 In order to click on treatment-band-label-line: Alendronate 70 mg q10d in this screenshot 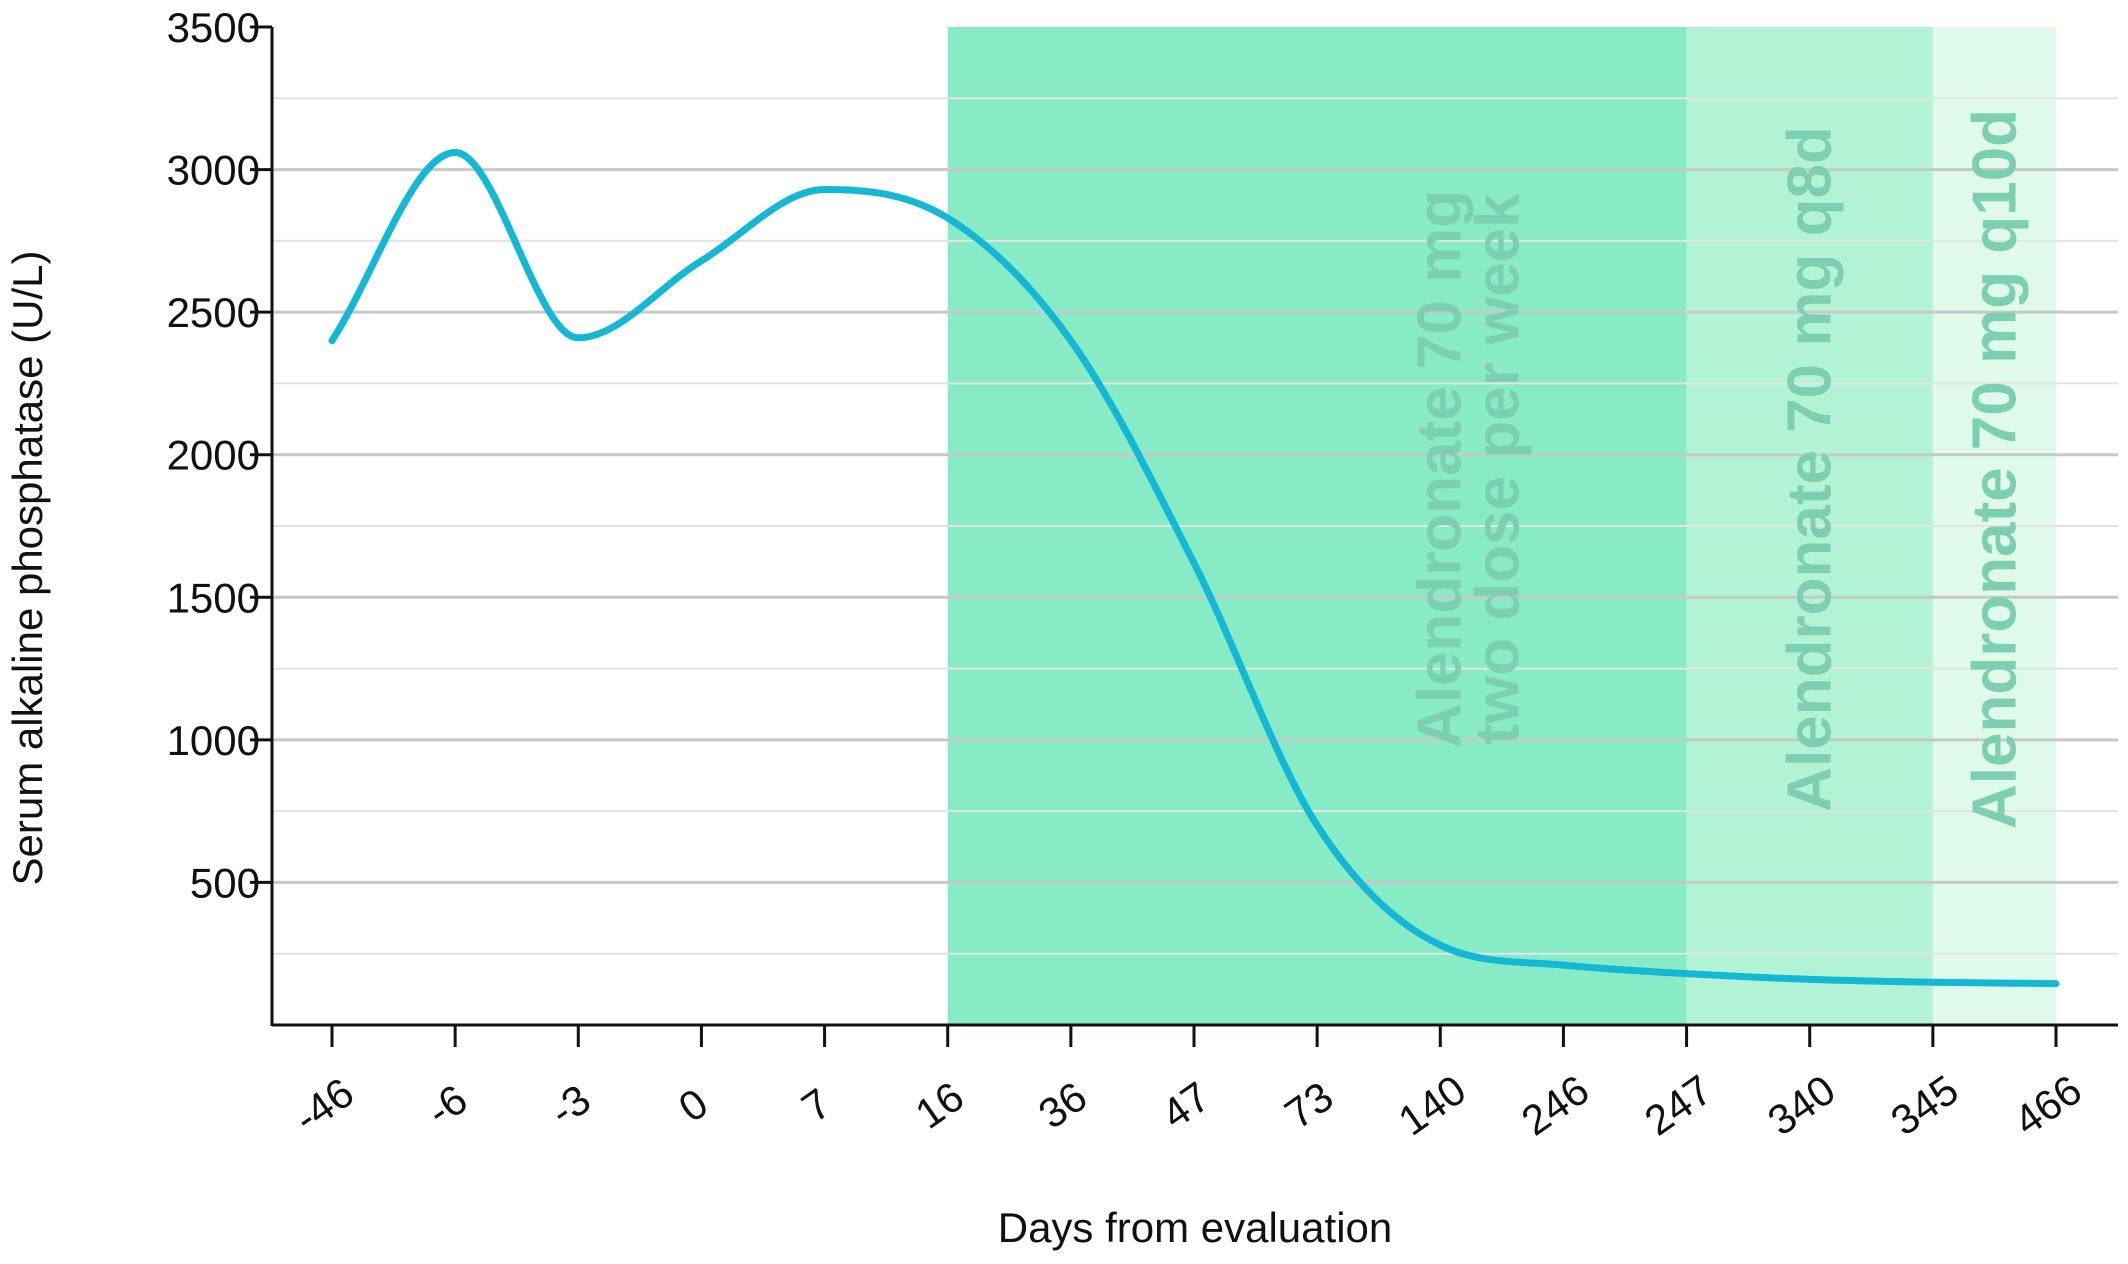, I will do `click(1994, 469)`.